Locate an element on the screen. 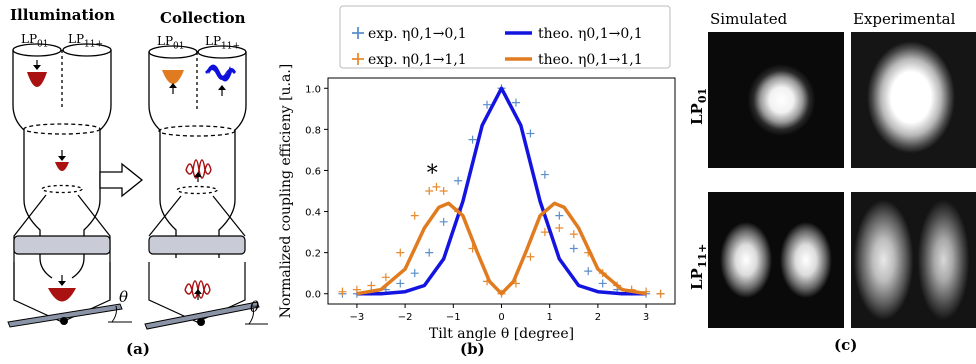 Image resolution: width=976 pixels, height=364 pixels. experimental-label: Experimental is located at coordinates (904, 19).